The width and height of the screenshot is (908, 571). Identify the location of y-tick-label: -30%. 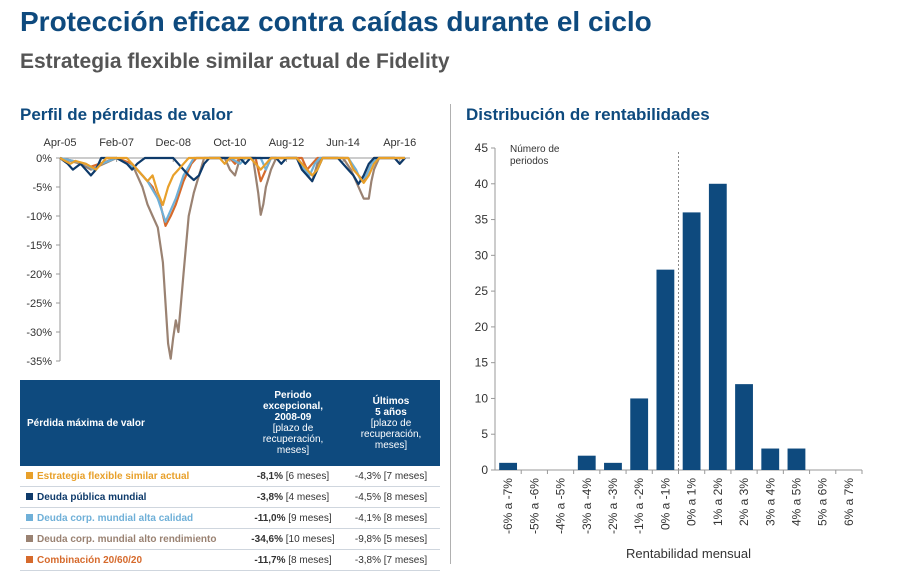
(39, 333).